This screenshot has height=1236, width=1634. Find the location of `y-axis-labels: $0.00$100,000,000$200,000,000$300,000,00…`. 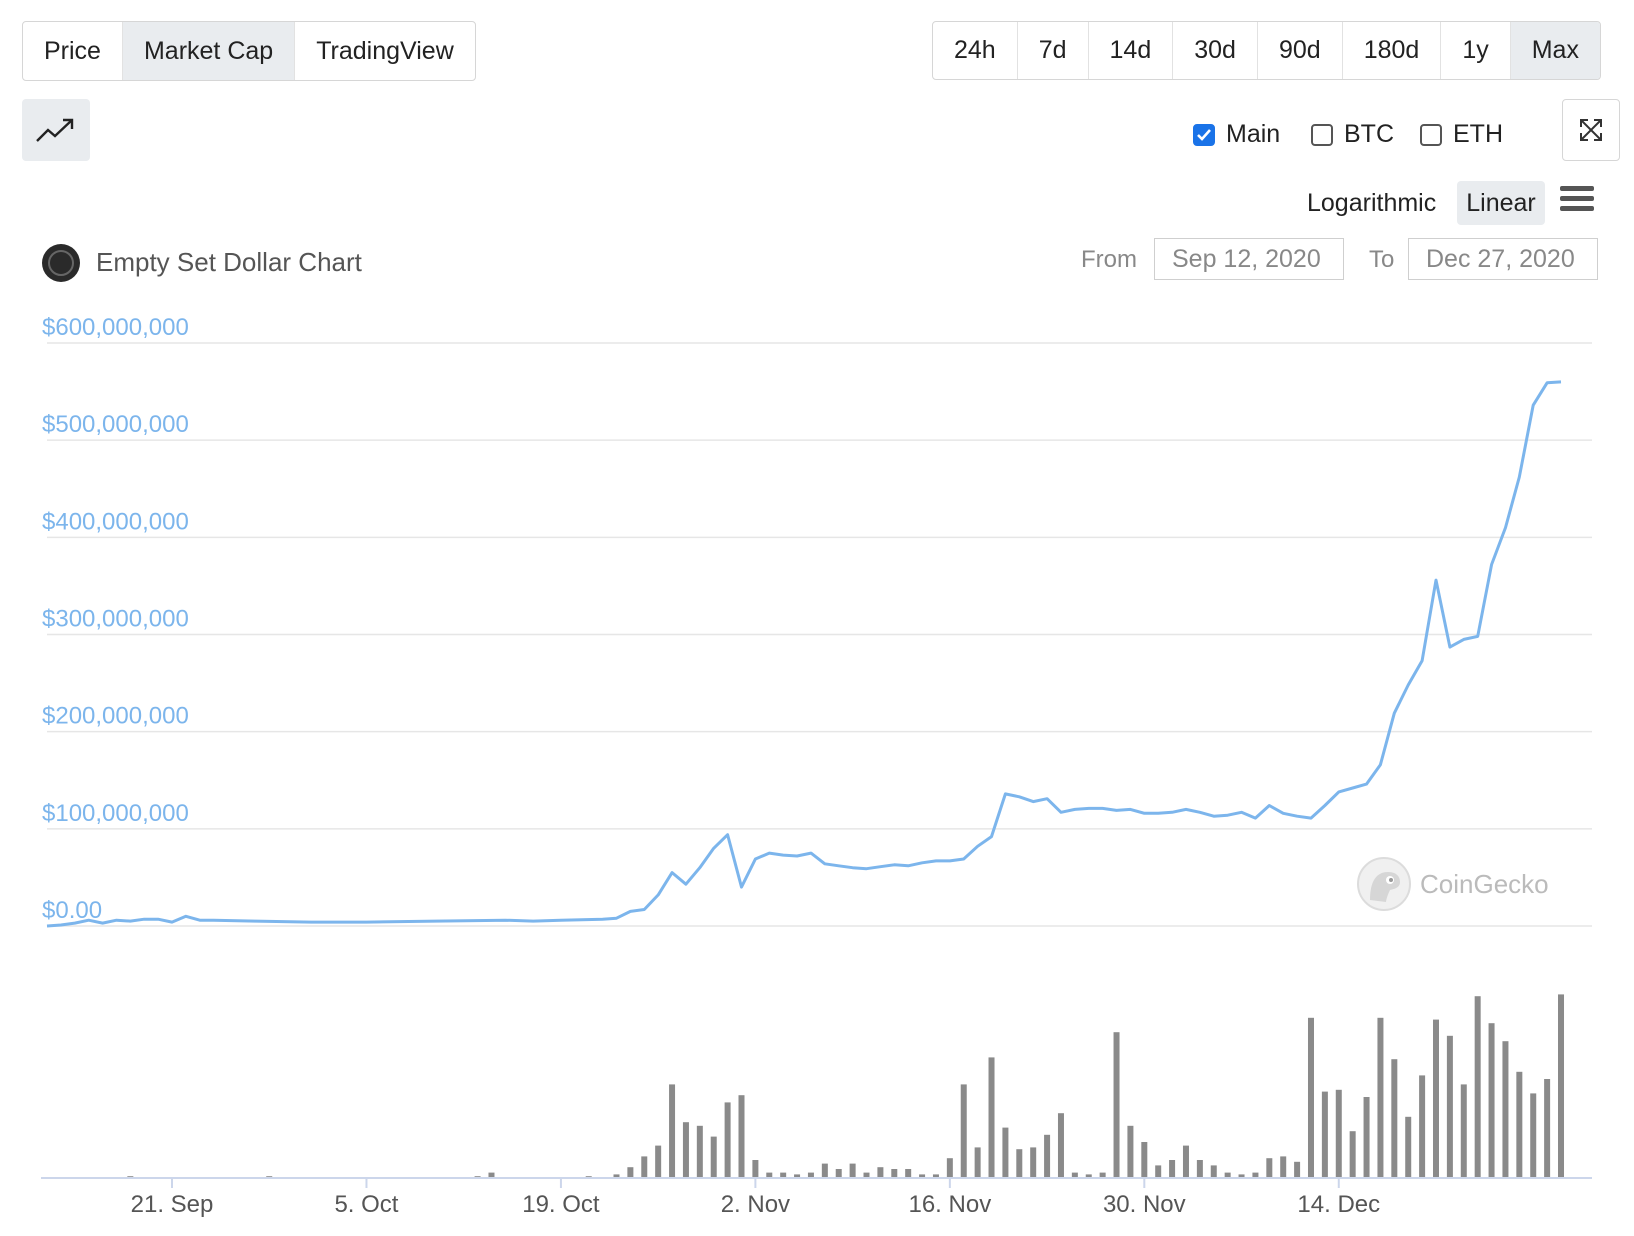

y-axis-labels: $0.00$100,000,000$200,000,000$300,000,00… is located at coordinates (115, 619).